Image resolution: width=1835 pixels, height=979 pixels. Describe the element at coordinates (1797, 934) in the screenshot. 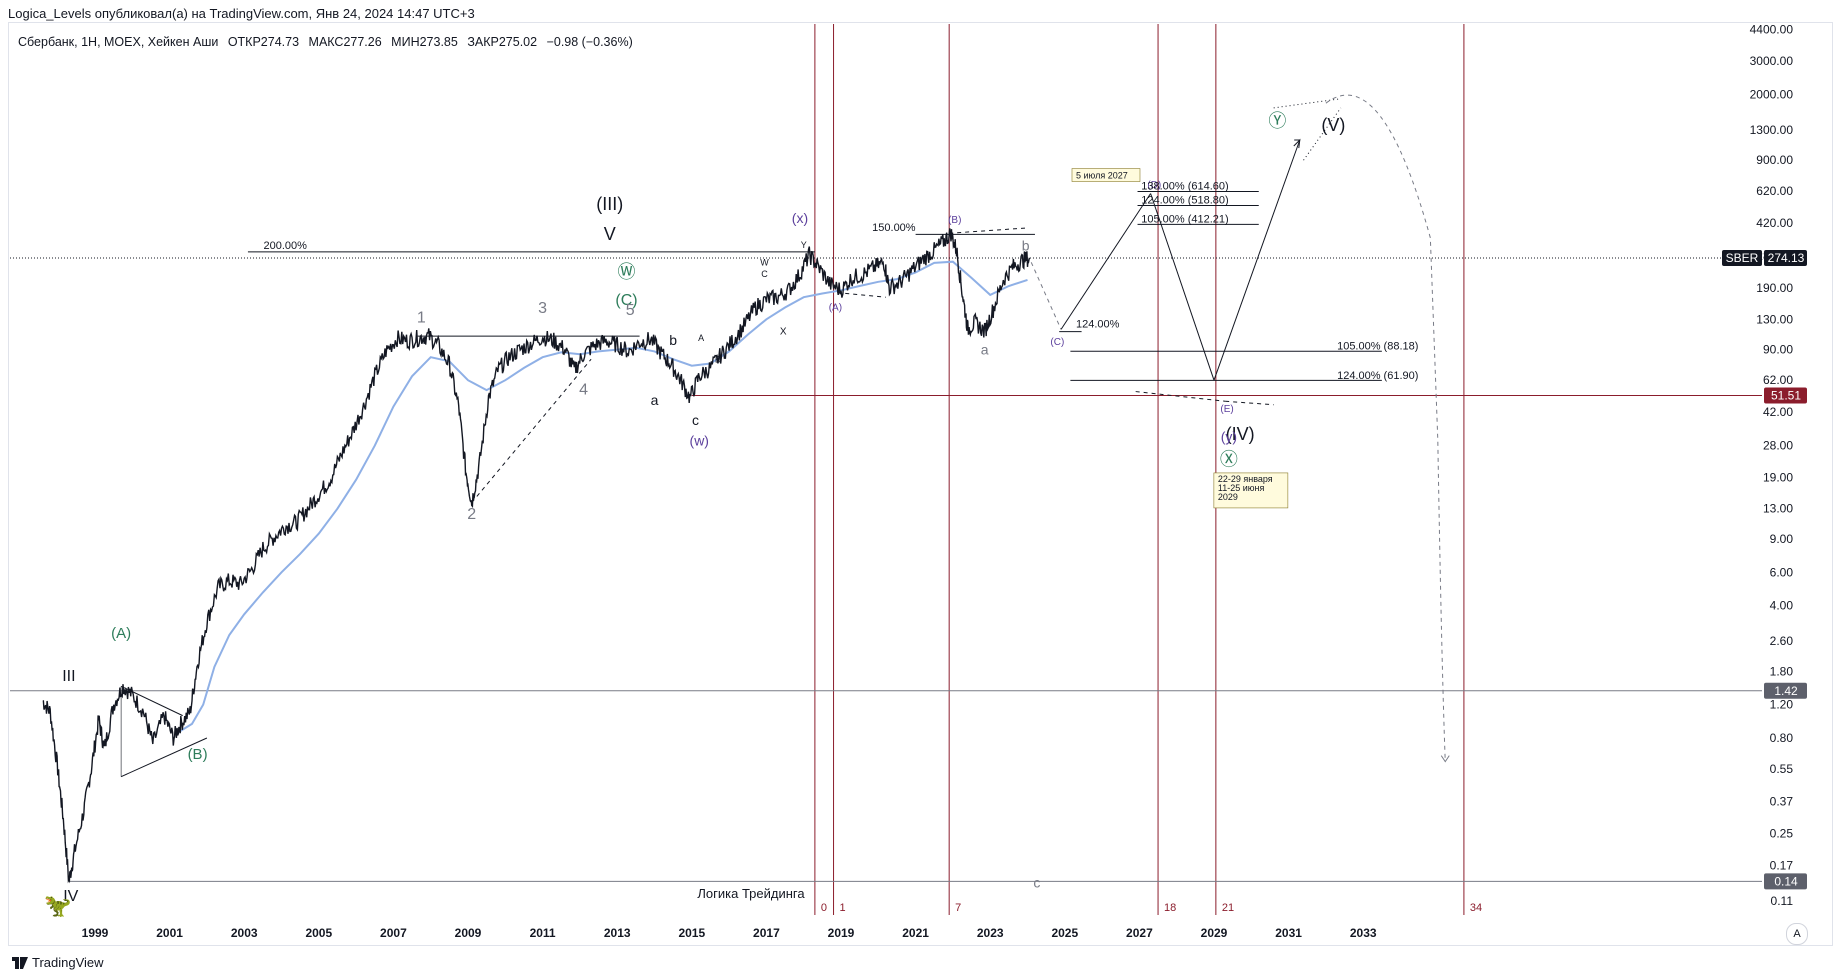

I see `auto-scale-button: A` at that location.